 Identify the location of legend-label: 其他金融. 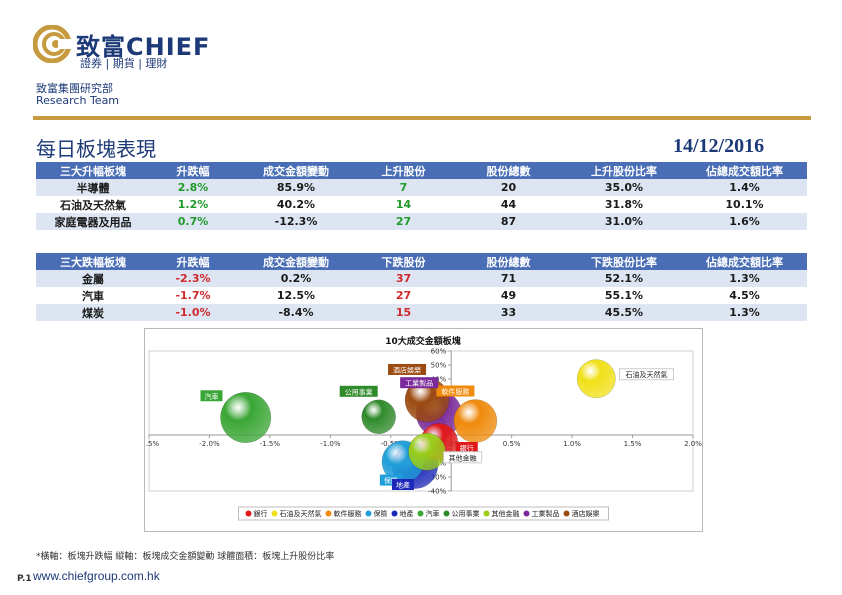
(506, 513).